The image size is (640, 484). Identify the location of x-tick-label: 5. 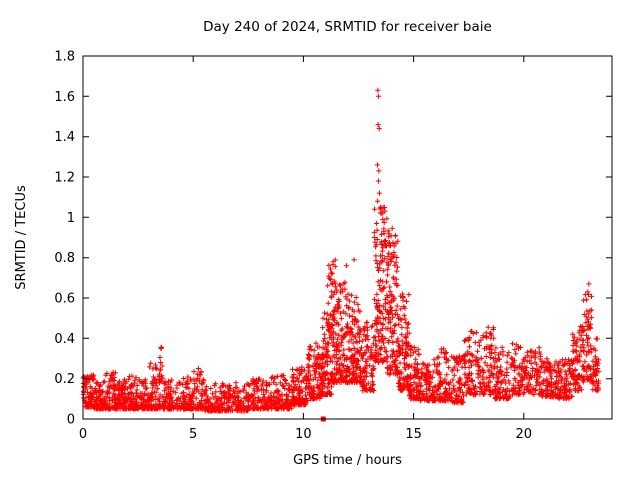
(193, 434).